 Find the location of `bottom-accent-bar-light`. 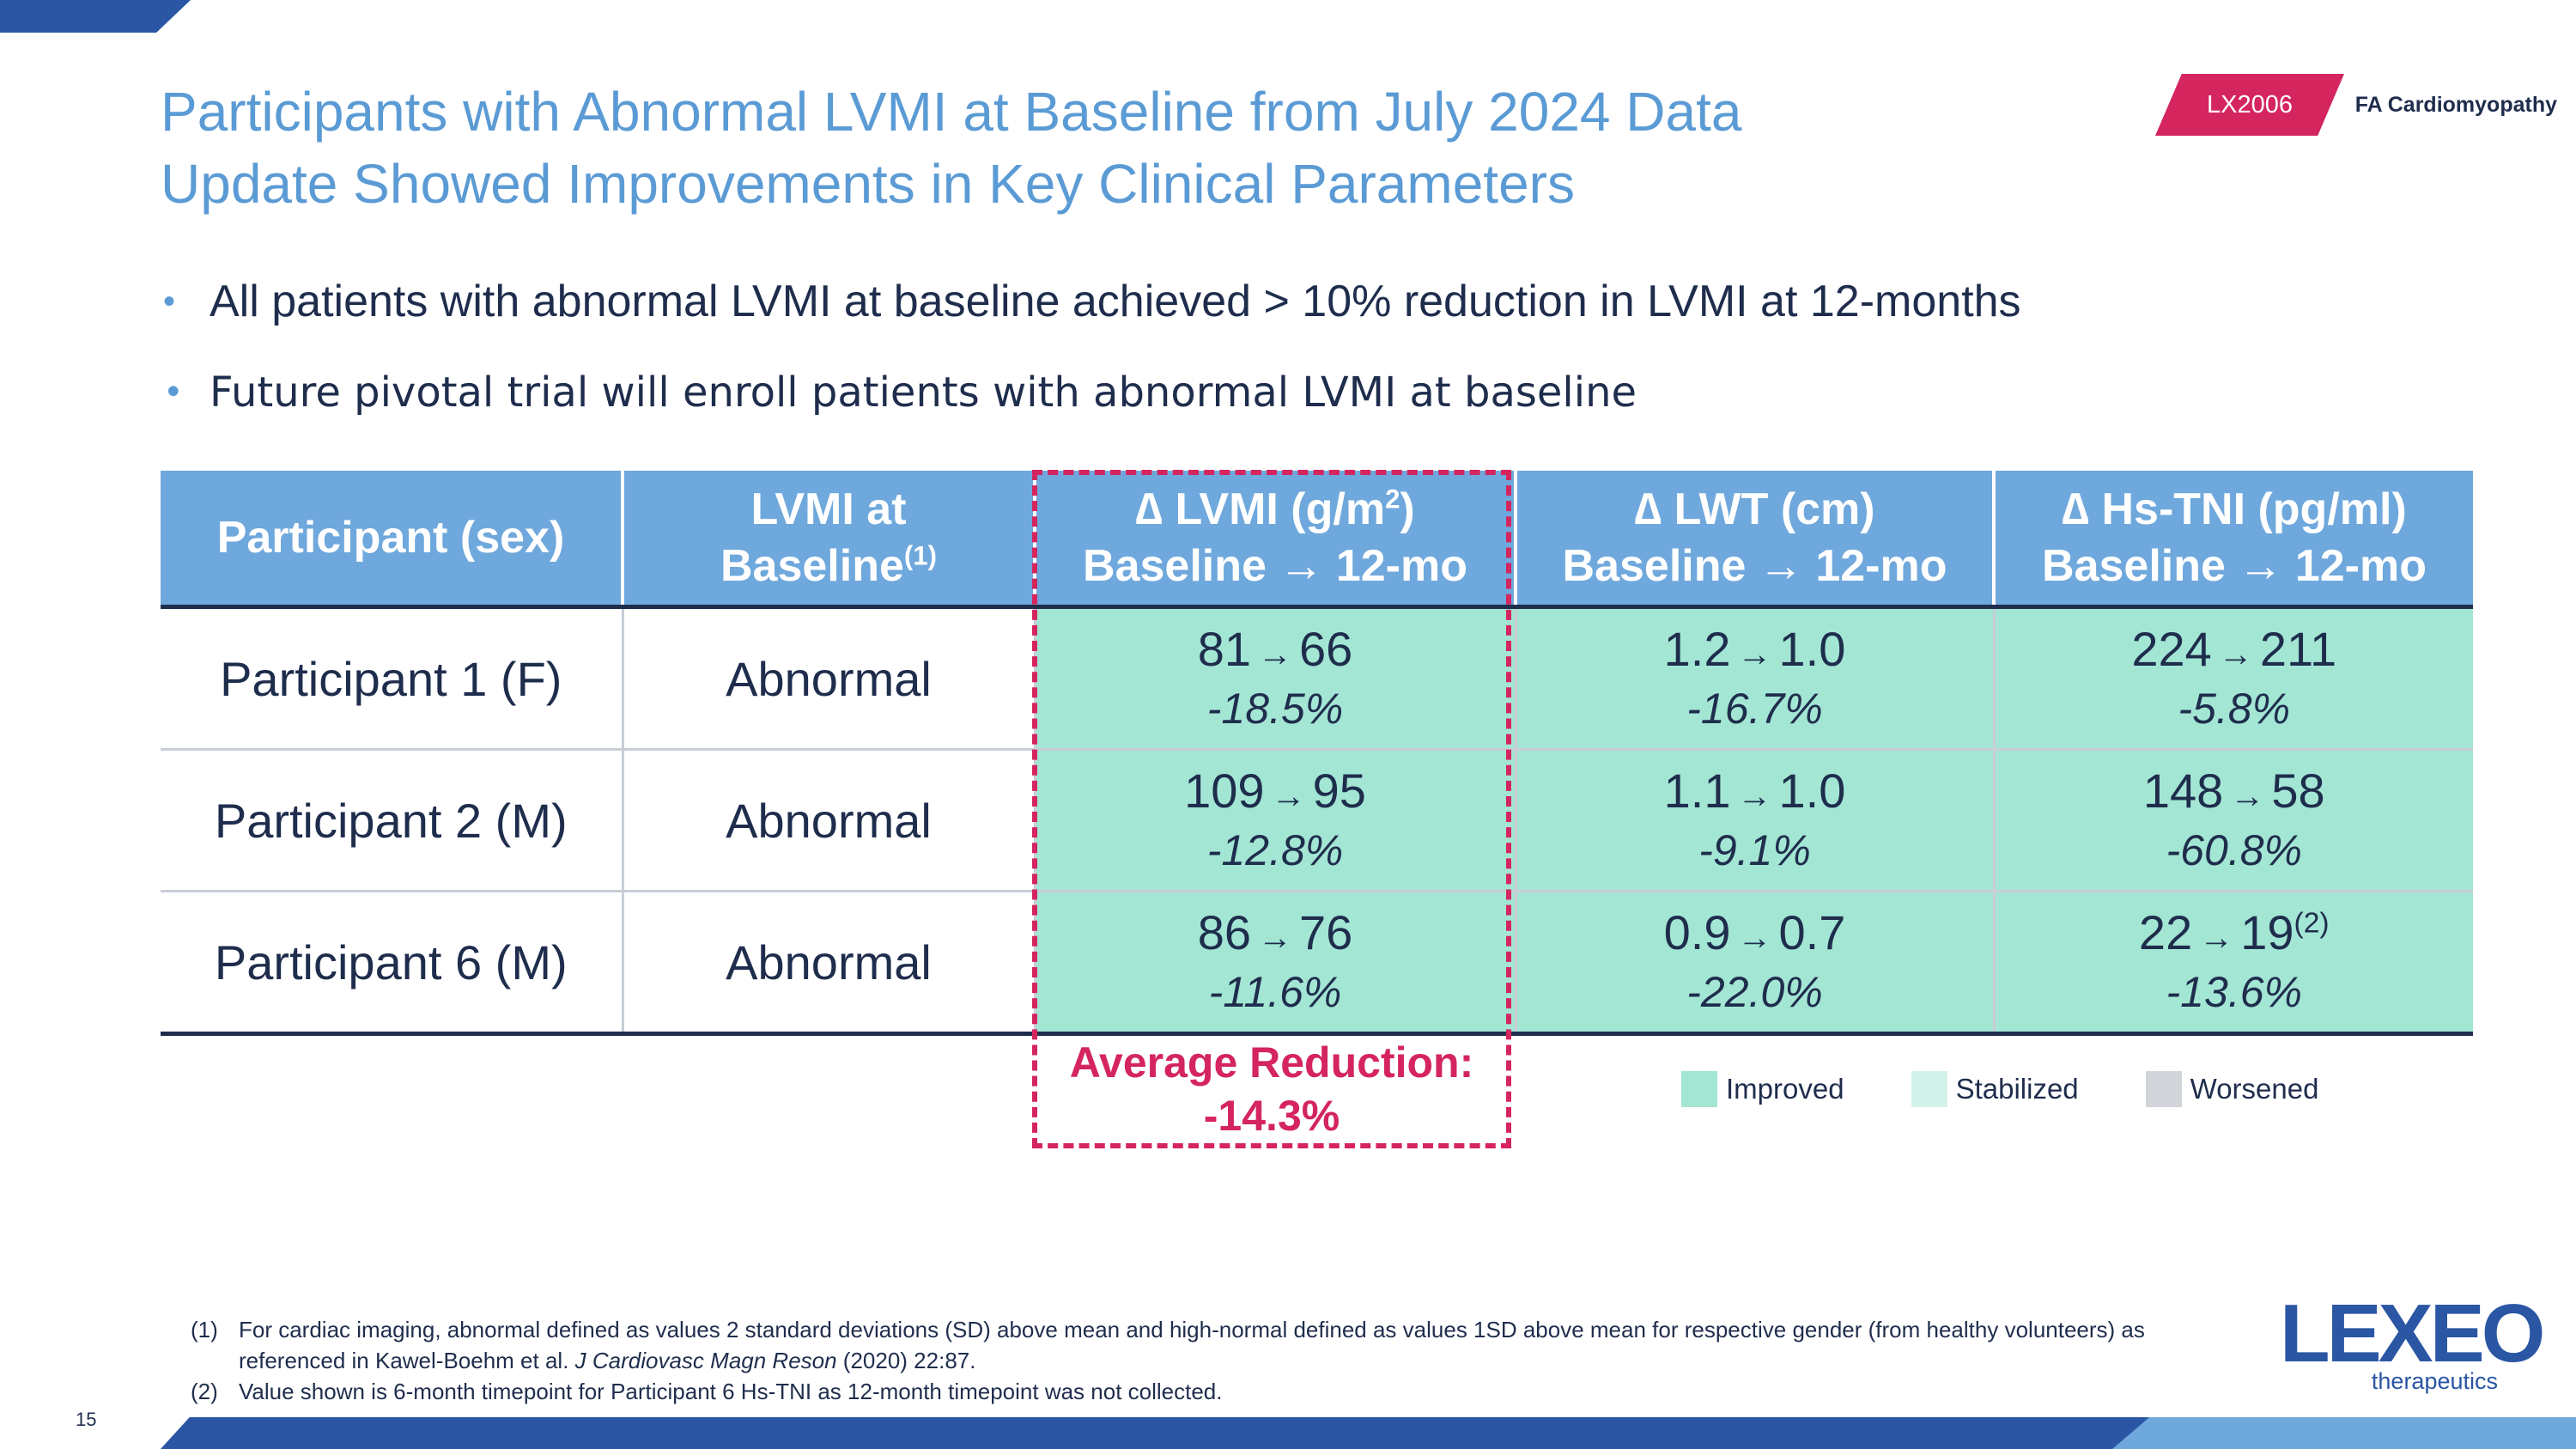

bottom-accent-bar-light is located at coordinates (2344, 1433).